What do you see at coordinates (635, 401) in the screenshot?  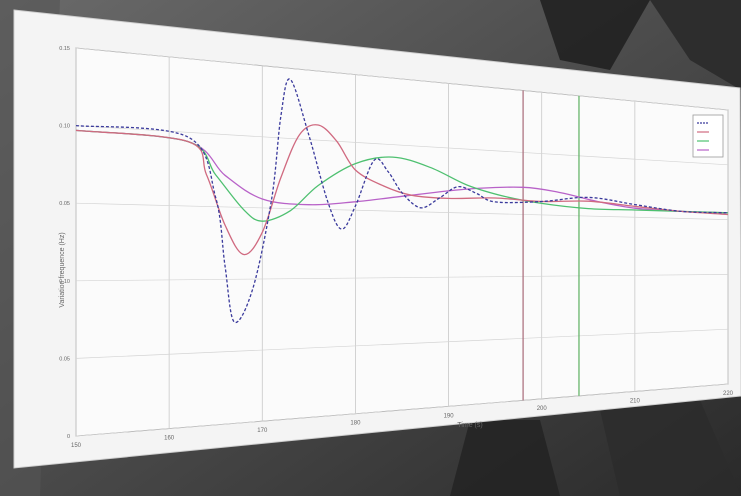 I see `x-tick-label: 210` at bounding box center [635, 401].